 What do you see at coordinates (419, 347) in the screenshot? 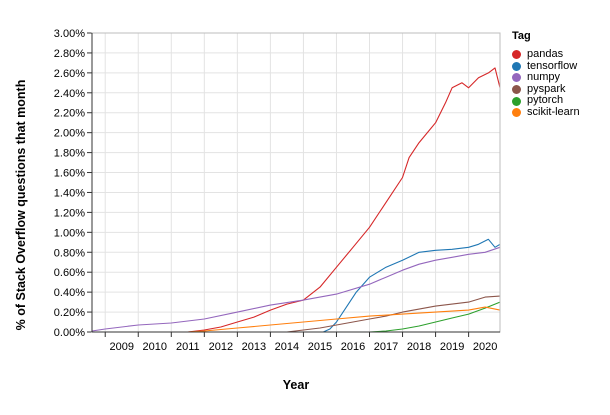
I see `x-tick-label: 2018` at bounding box center [419, 347].